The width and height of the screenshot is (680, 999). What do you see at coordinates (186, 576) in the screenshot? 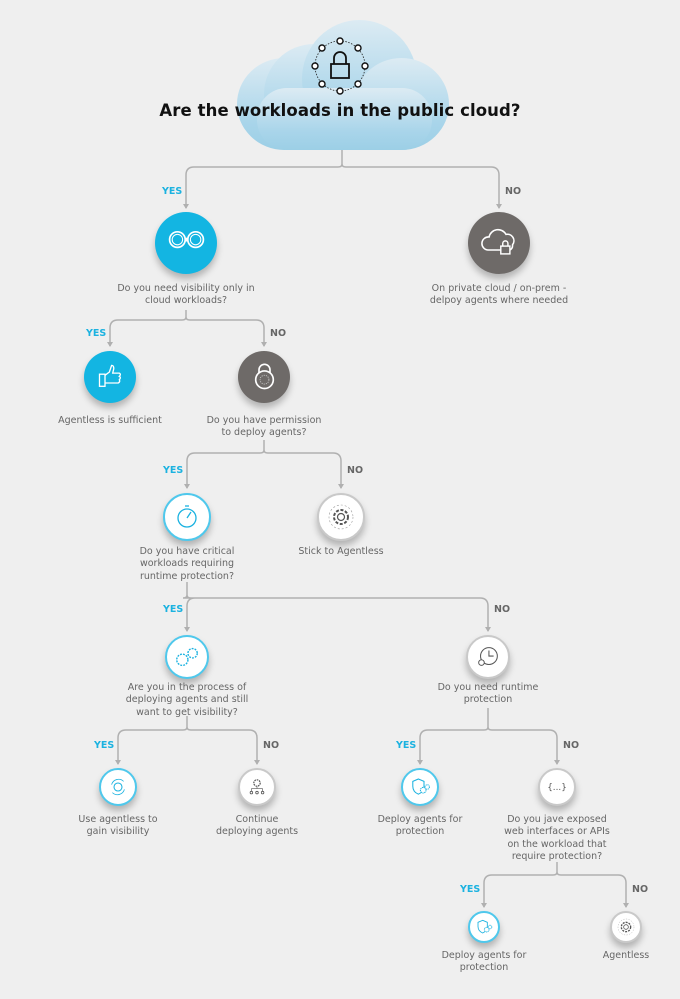
I see `node-label-line: runtime protection?` at bounding box center [186, 576].